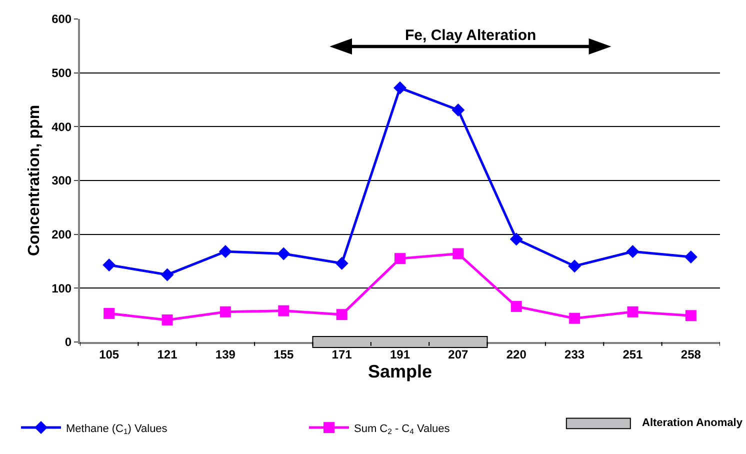  I want to click on y-tick-label: 200, so click(62, 235).